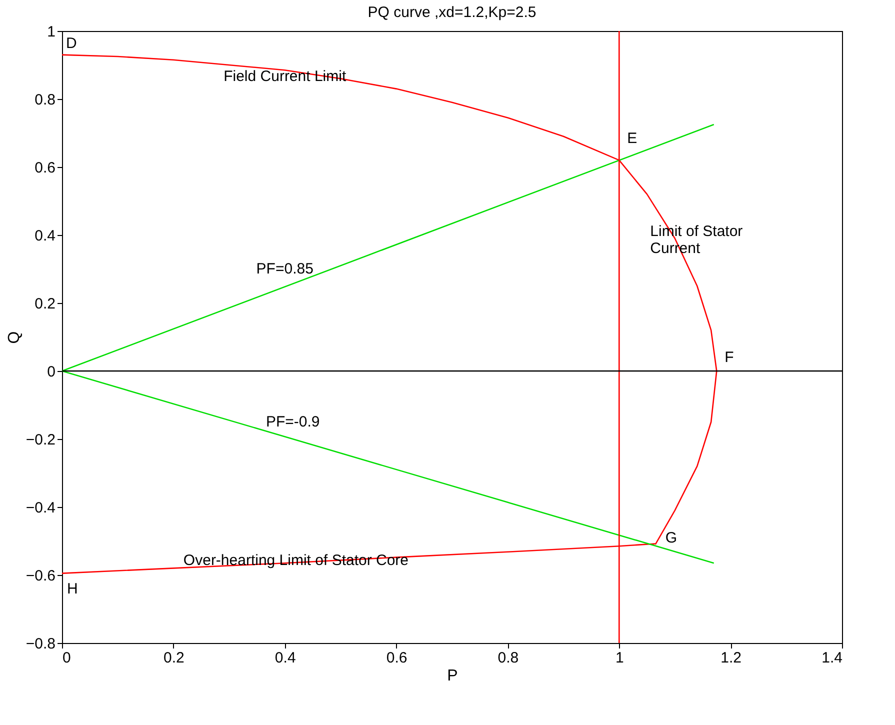 The image size is (895, 725). Describe the element at coordinates (41, 644) in the screenshot. I see `y-tick-label: −0.8` at that location.